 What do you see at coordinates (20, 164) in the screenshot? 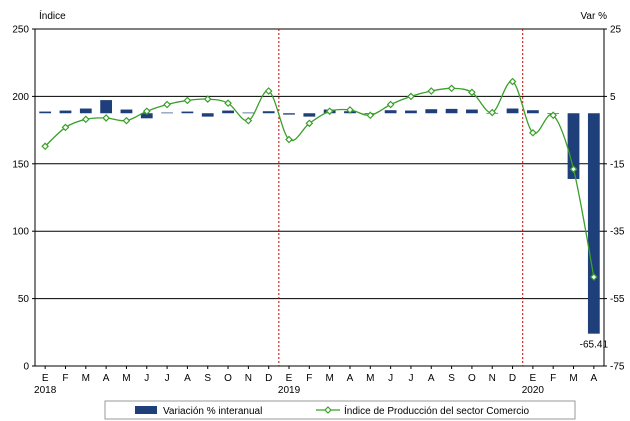
I see `y-left-tick-label: 150` at bounding box center [20, 164].